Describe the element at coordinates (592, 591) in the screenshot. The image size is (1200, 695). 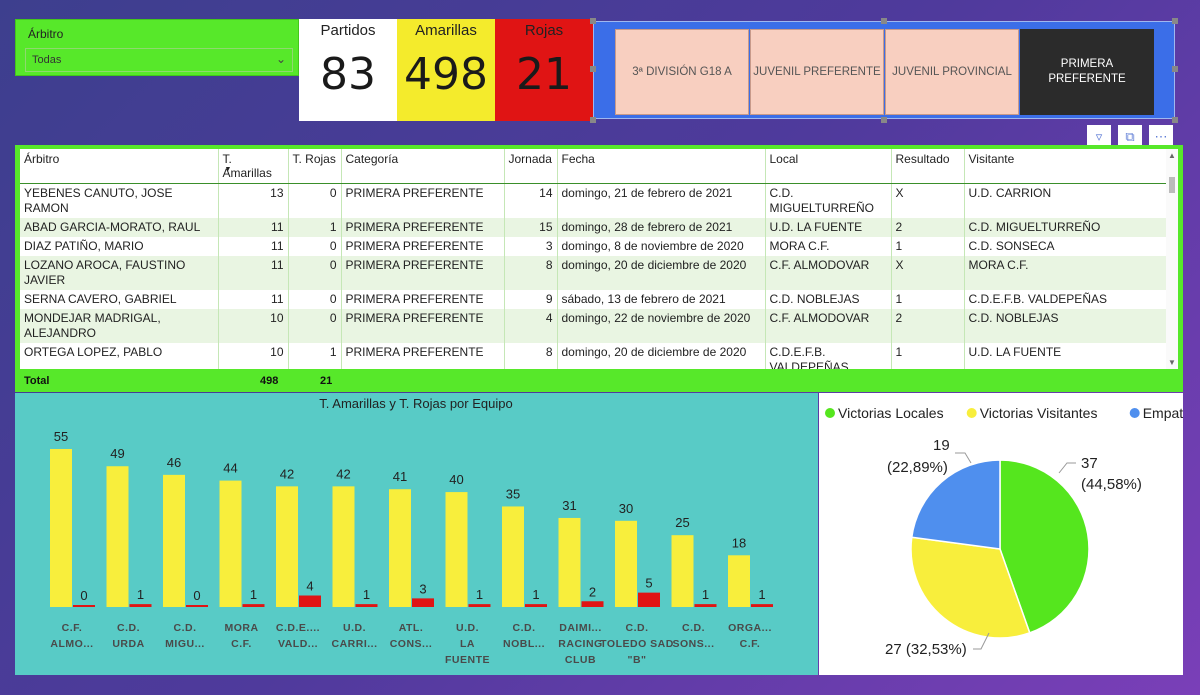
I see `data-label: 2` at that location.